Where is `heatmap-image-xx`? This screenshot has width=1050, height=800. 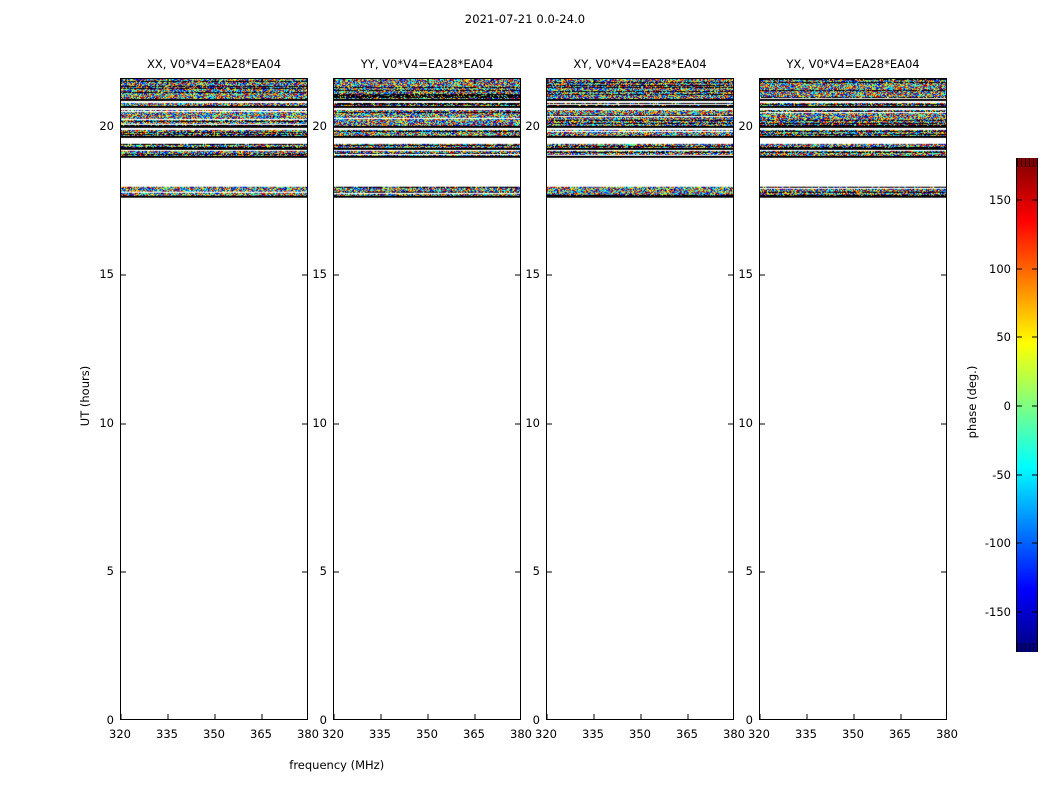 heatmap-image-xx is located at coordinates (214, 399).